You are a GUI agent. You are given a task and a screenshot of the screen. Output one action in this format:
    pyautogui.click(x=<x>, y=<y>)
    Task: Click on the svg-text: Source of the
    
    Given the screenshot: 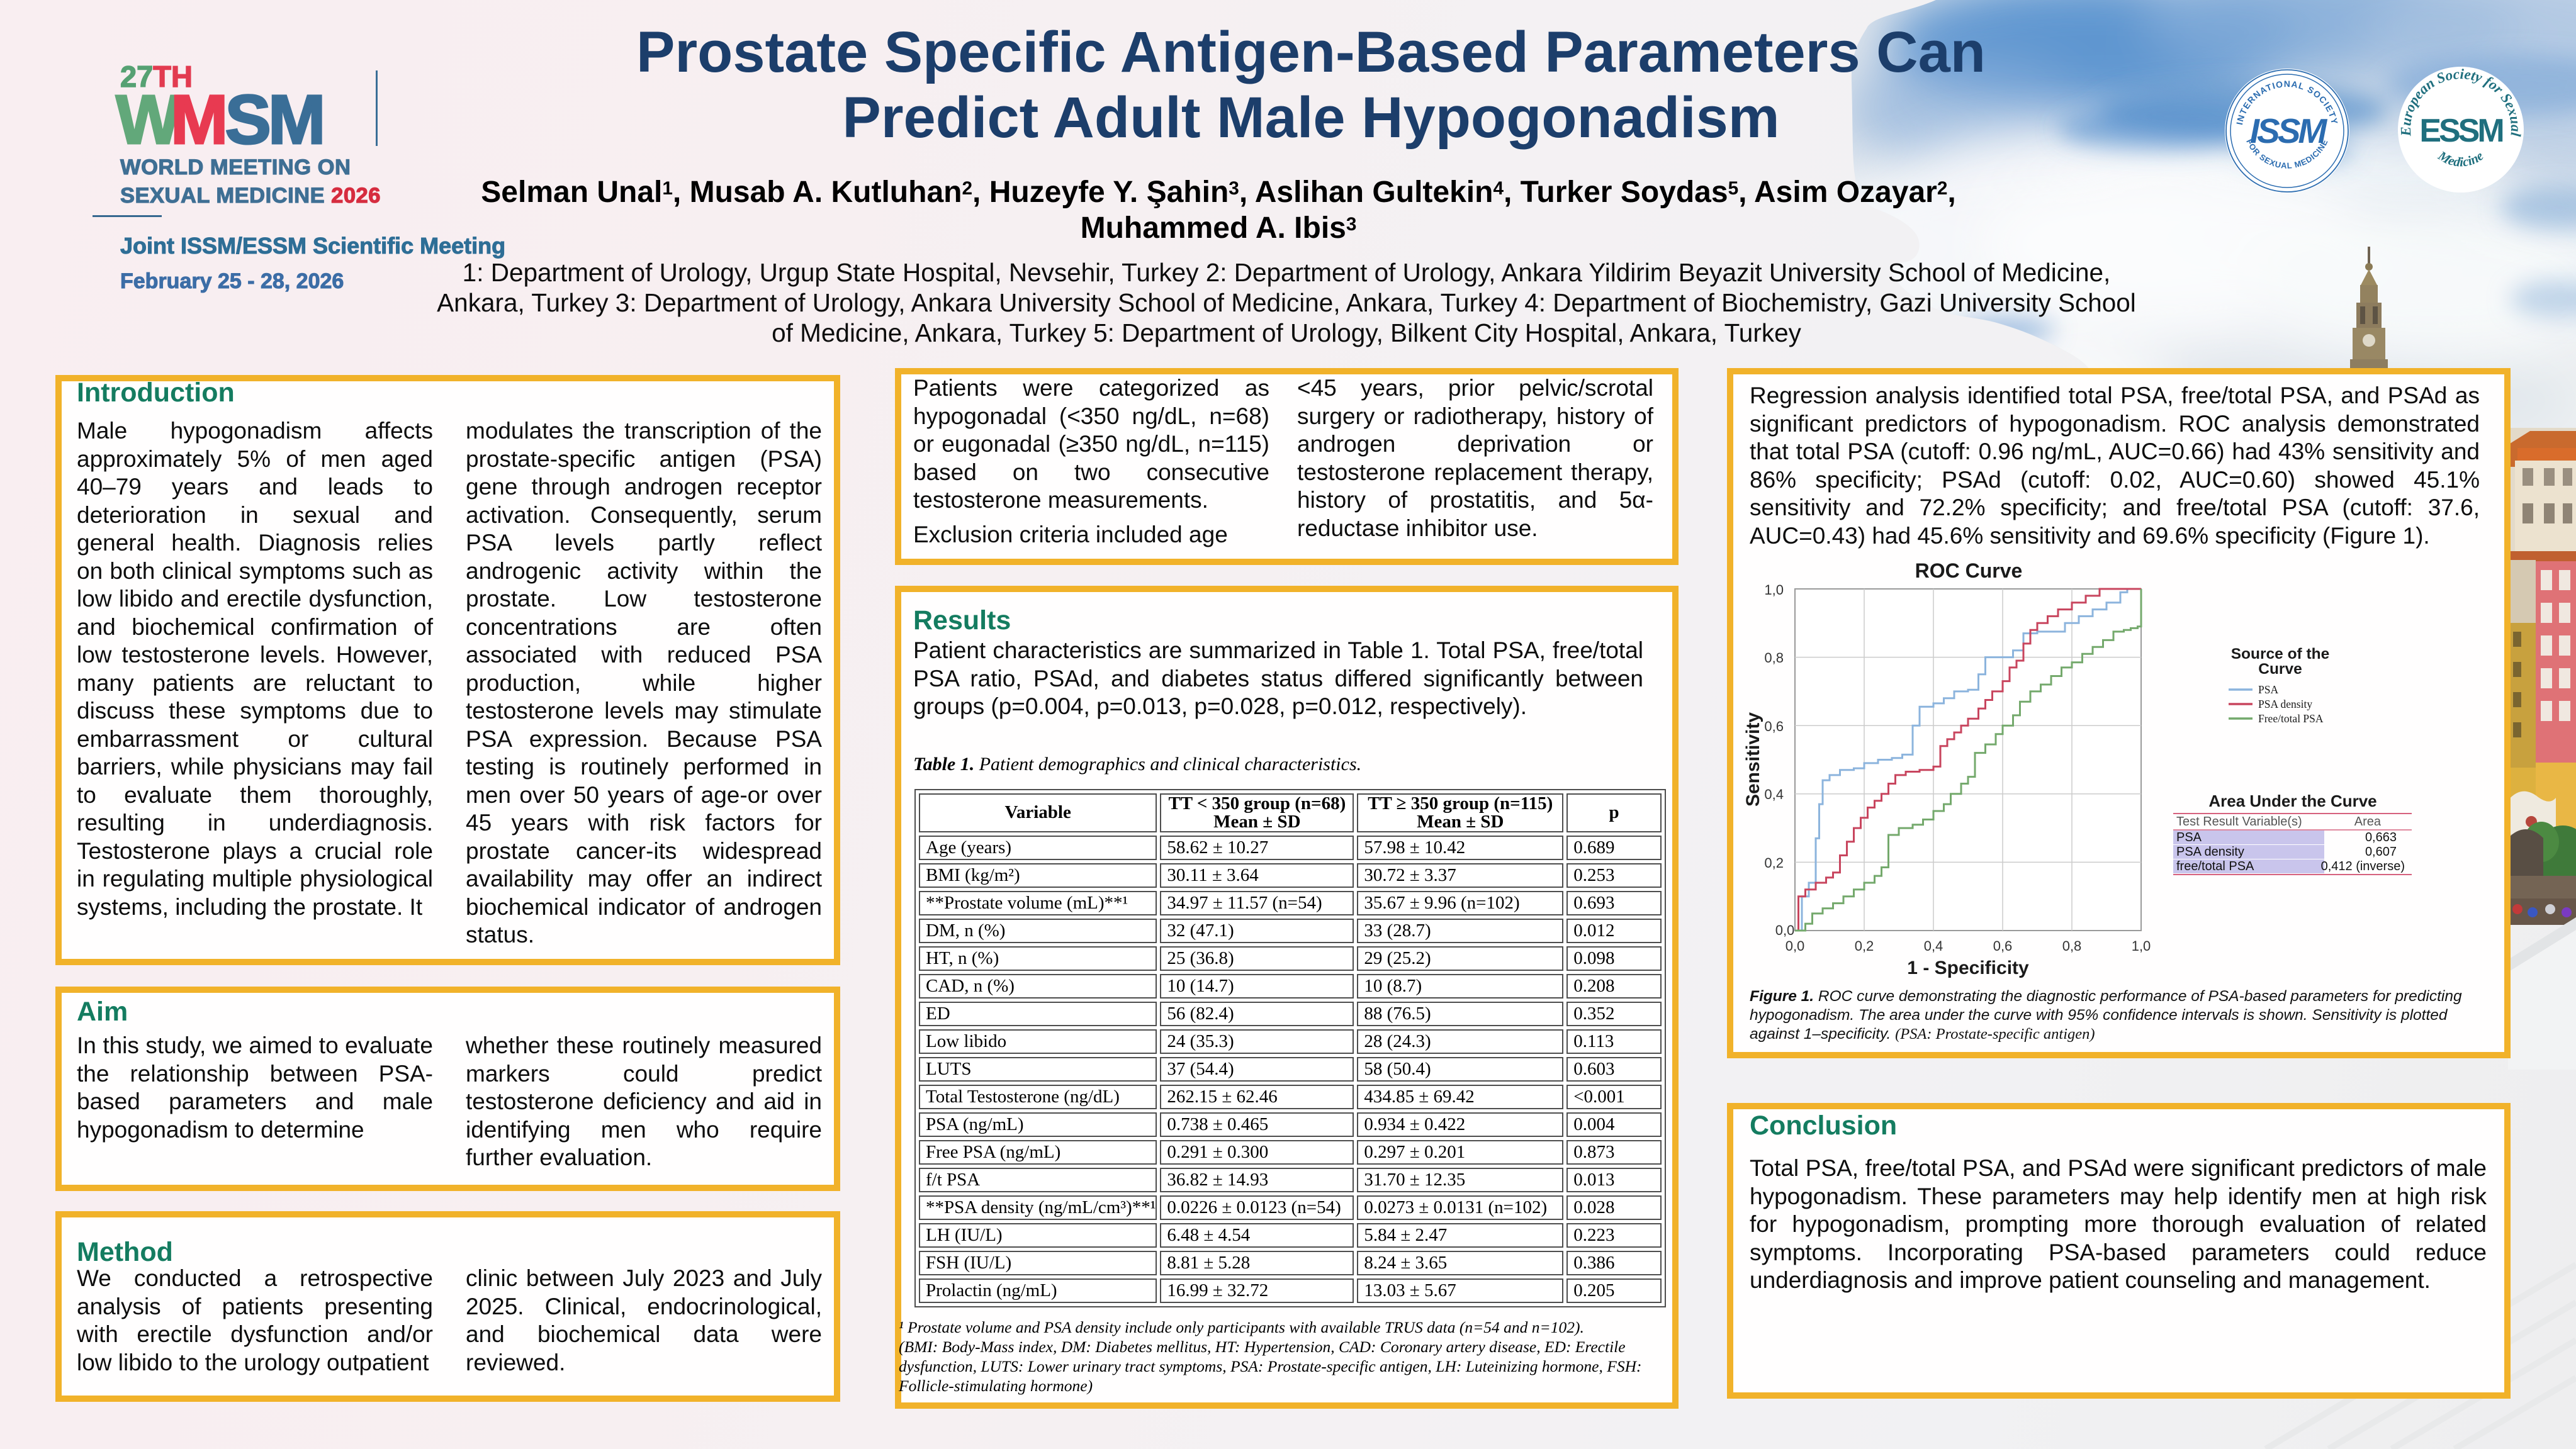 What is the action you would take?
    pyautogui.click(x=2280, y=654)
    